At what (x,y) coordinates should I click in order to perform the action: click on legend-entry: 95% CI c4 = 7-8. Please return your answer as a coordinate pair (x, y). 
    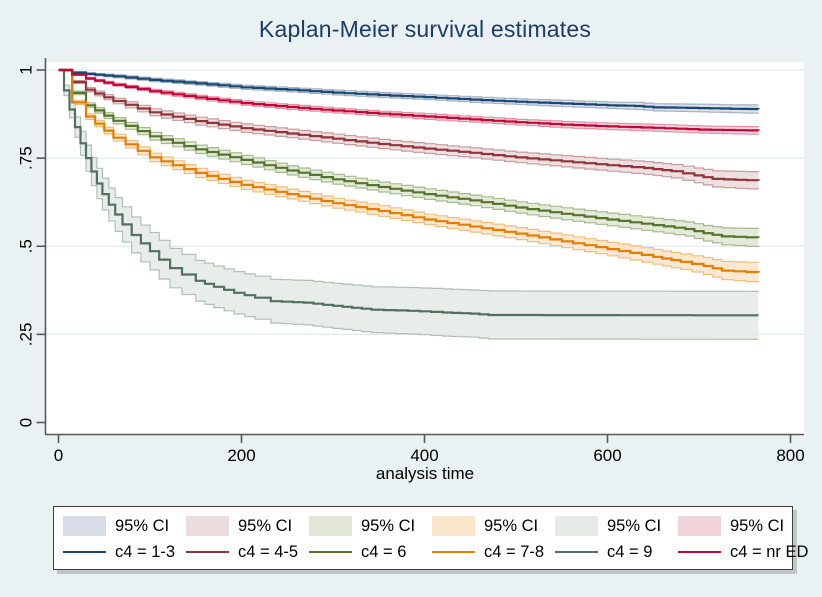
    Looking at the image, I should click on (493, 541).